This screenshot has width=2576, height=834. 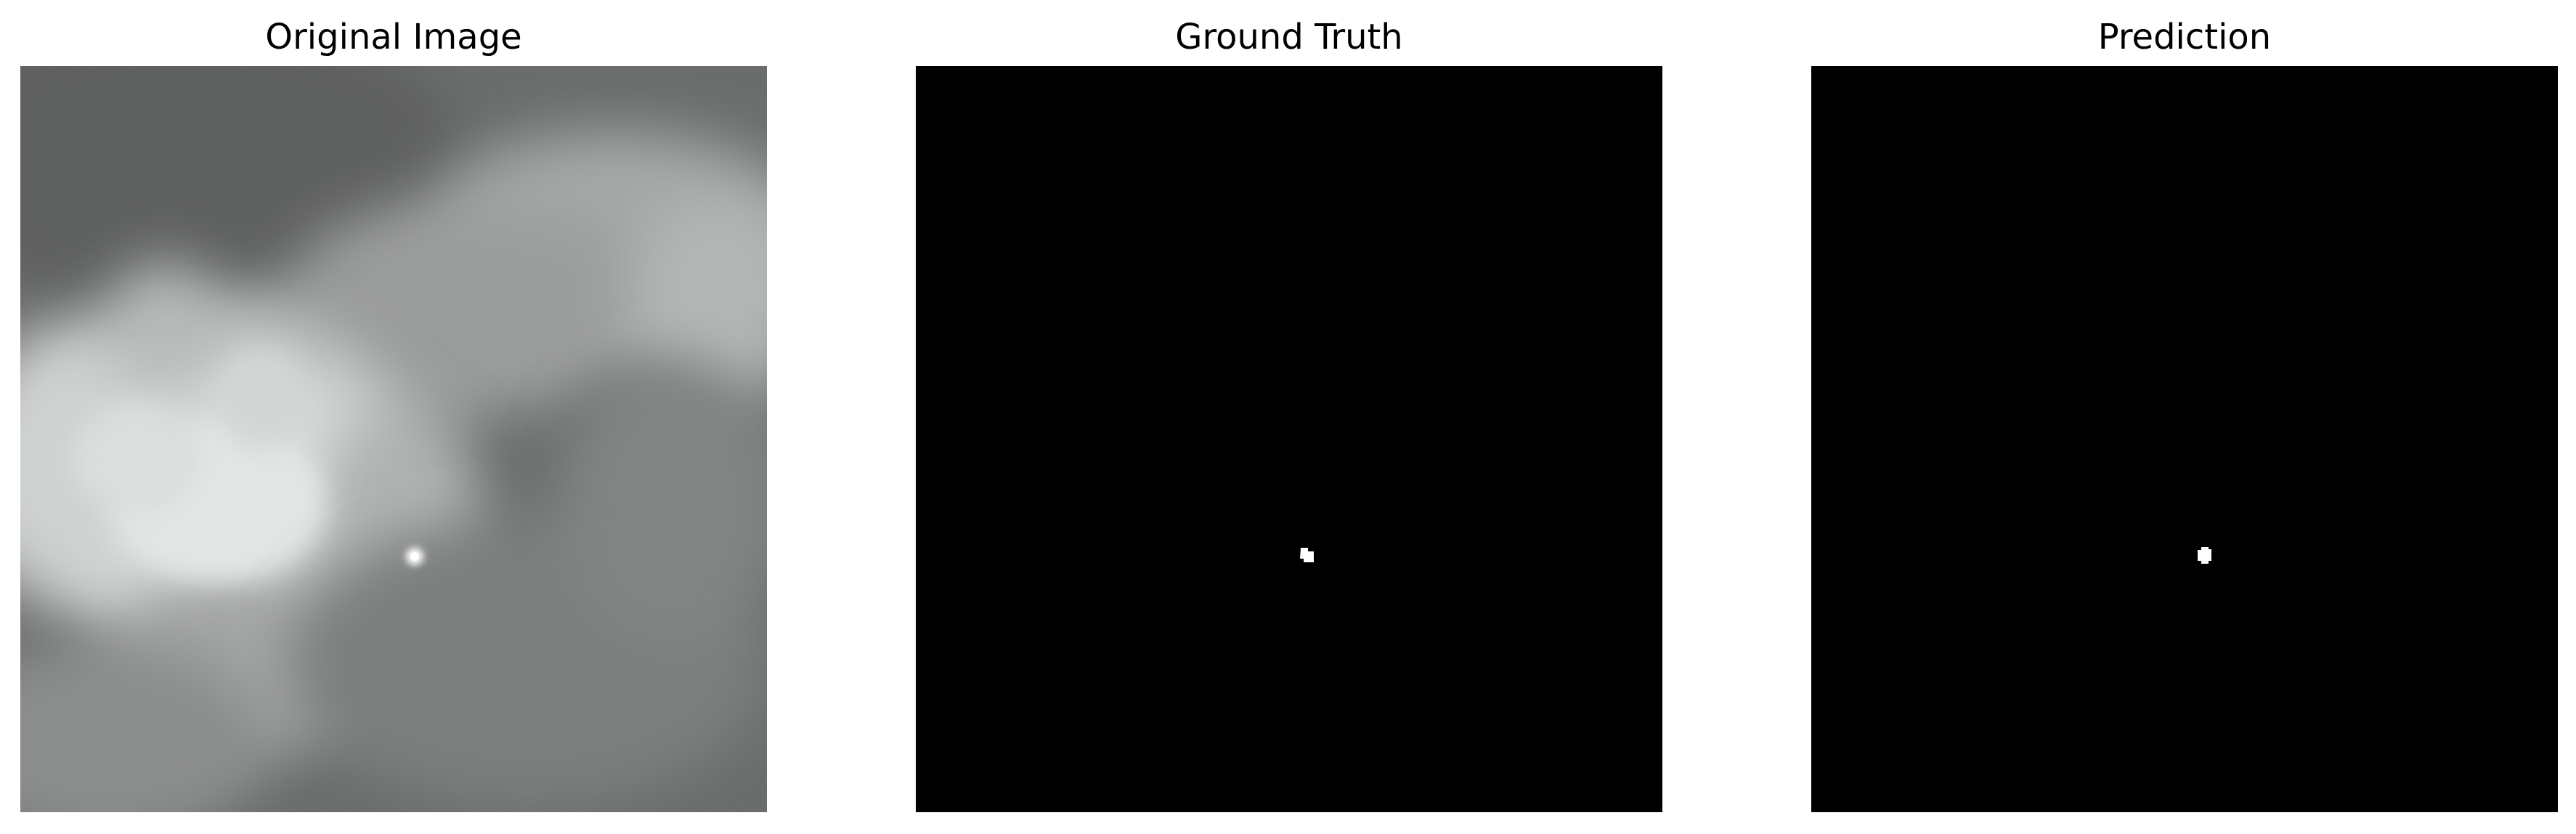 I want to click on original-image-title: Original Image, so click(x=393, y=37).